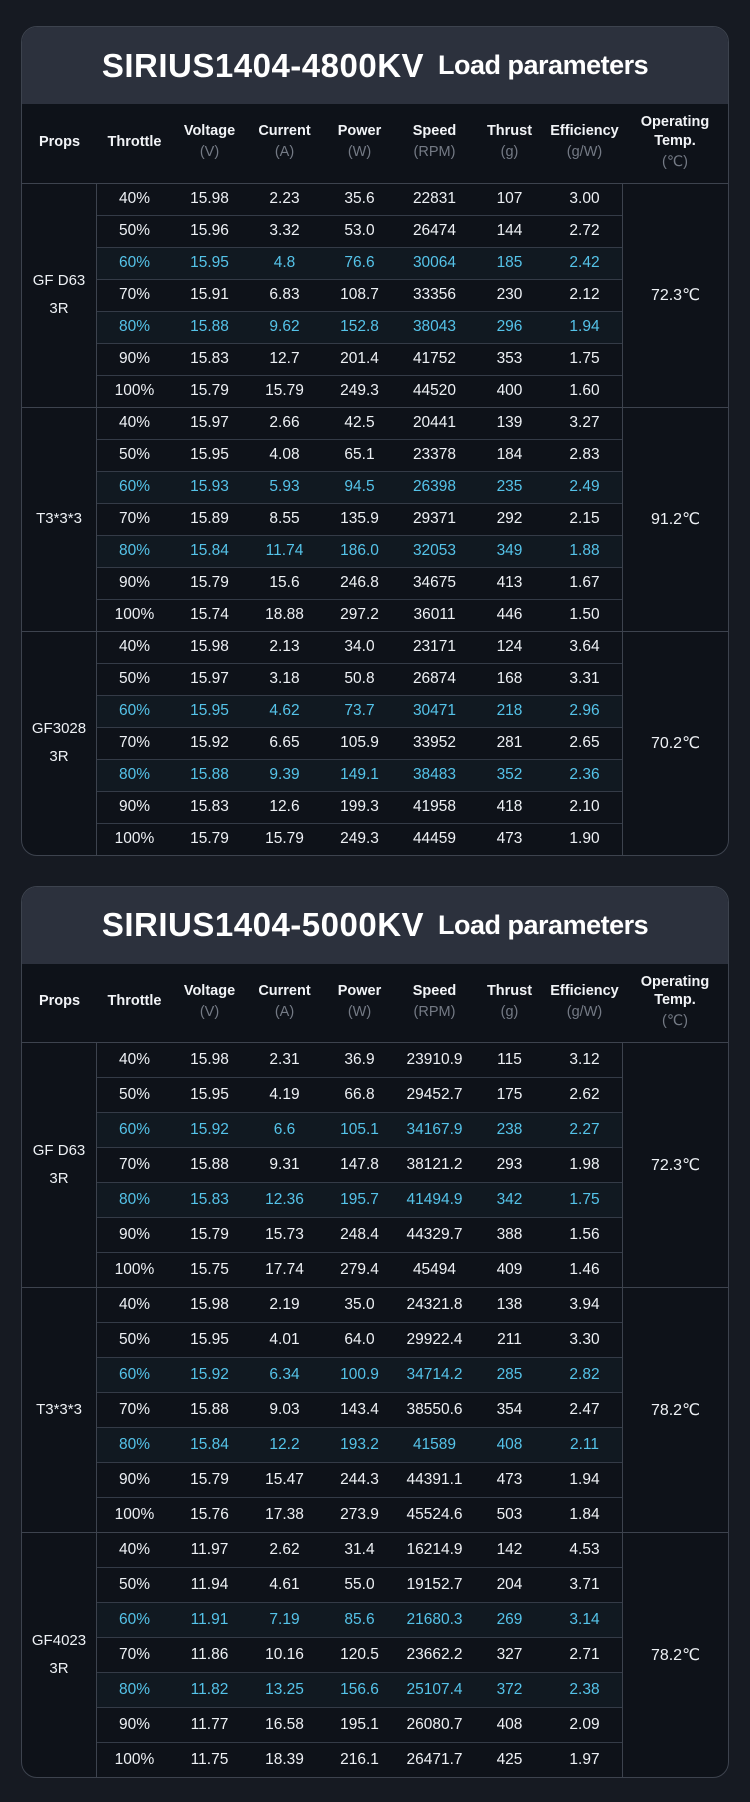  What do you see at coordinates (675, 161) in the screenshot?
I see `column-unit: (℃)` at bounding box center [675, 161].